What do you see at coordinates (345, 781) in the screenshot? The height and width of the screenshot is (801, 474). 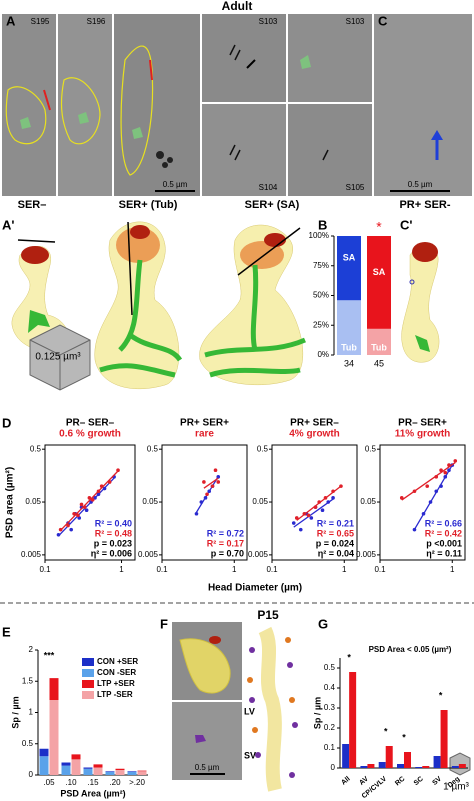 I see `x-tick-label: All` at bounding box center [345, 781].